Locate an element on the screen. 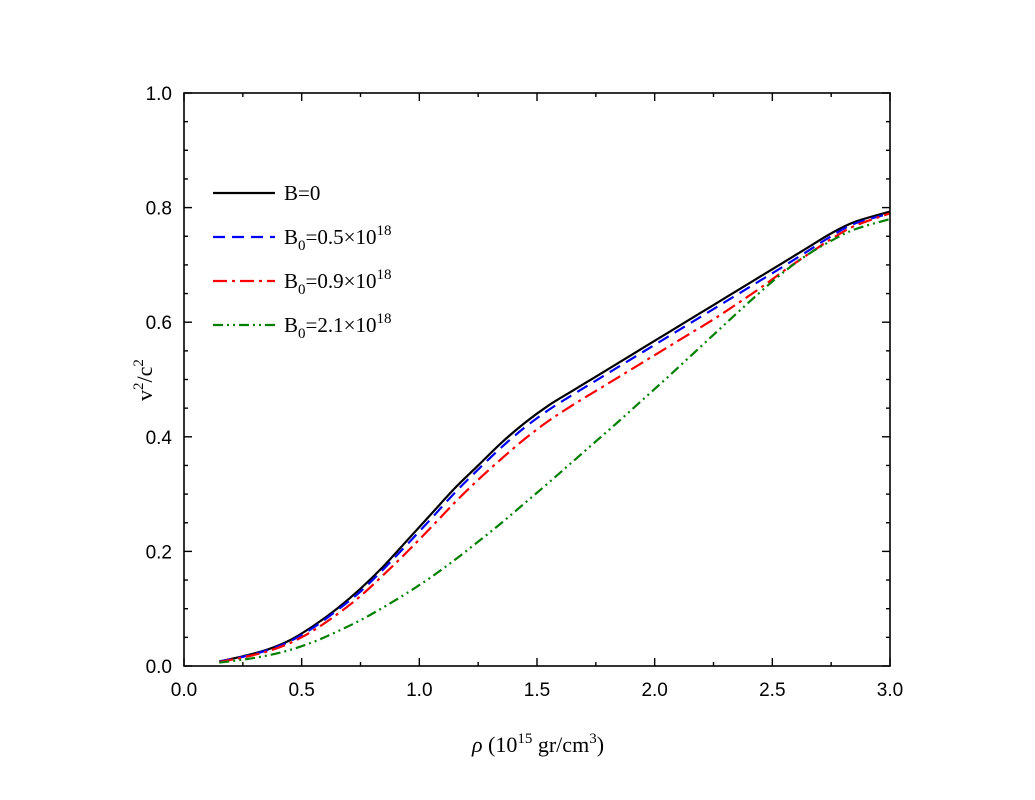 The image size is (1035, 800). legend-label-base: B=0 is located at coordinates (302, 193).